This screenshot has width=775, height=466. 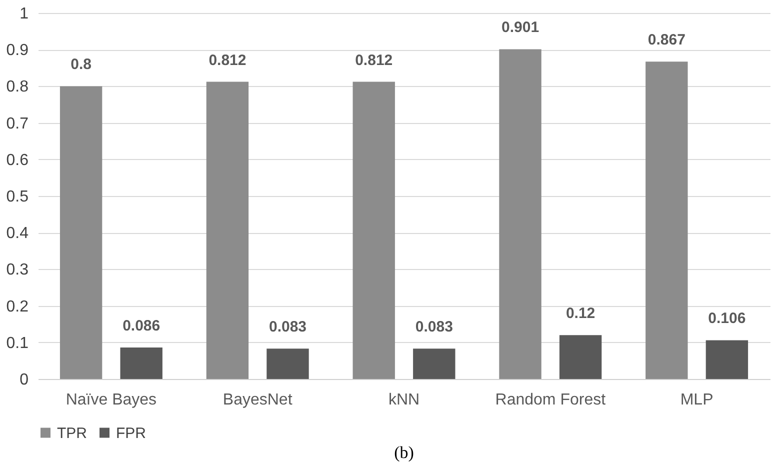 What do you see at coordinates (520, 27) in the screenshot?
I see `data-label: 0.901` at bounding box center [520, 27].